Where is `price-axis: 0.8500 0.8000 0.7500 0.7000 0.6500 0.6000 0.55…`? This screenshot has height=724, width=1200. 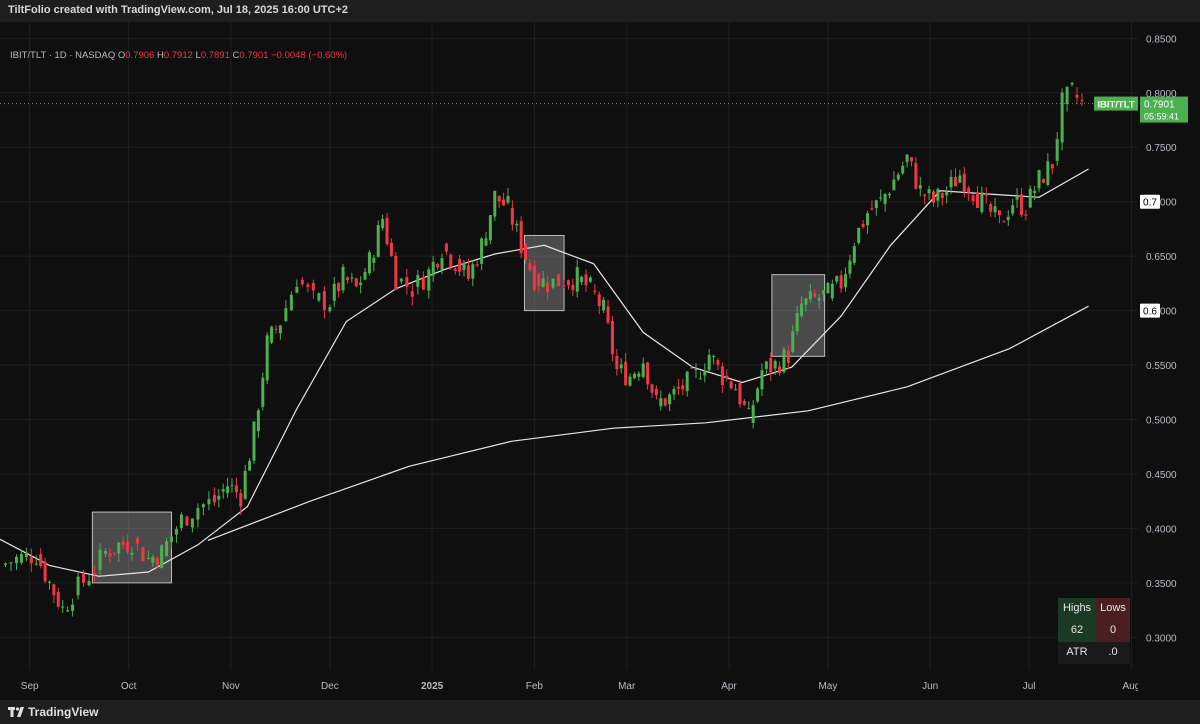 price-axis: 0.8500 0.8000 0.7500 0.7000 0.6500 0.6000 0.55… is located at coordinates (1169, 346).